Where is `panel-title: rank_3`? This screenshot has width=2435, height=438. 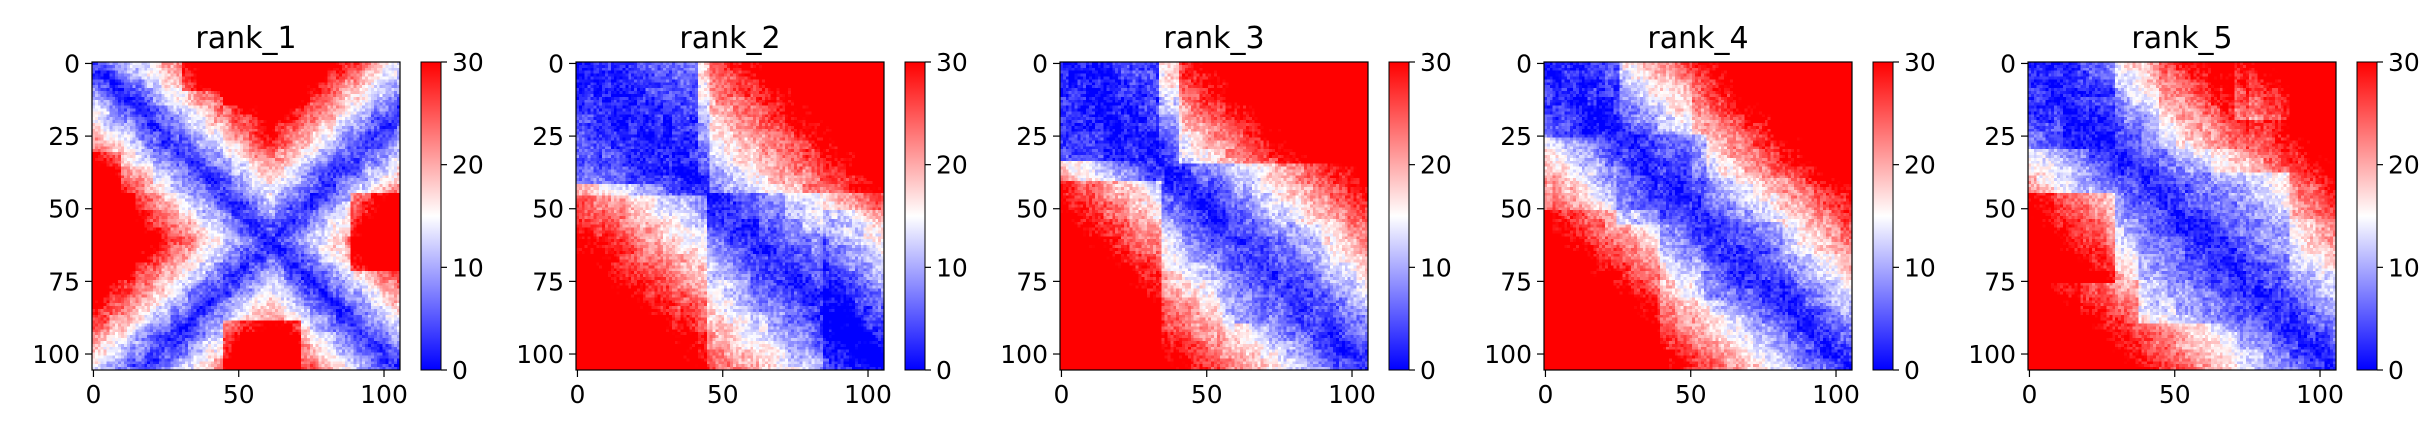 panel-title: rank_3 is located at coordinates (1213, 38).